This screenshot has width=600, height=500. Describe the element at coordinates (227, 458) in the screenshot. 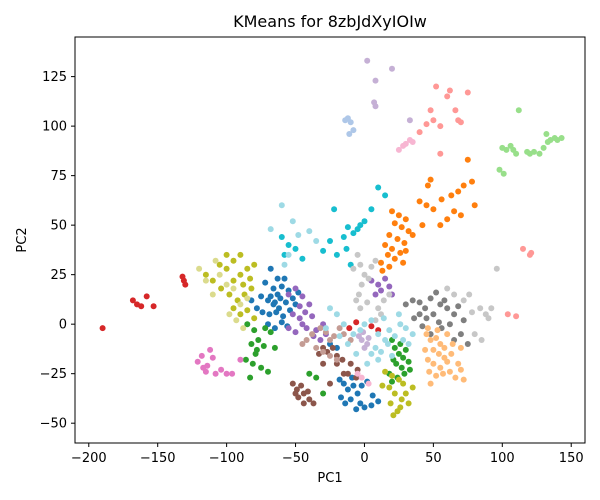

I see `x-tick-label: −100` at that location.